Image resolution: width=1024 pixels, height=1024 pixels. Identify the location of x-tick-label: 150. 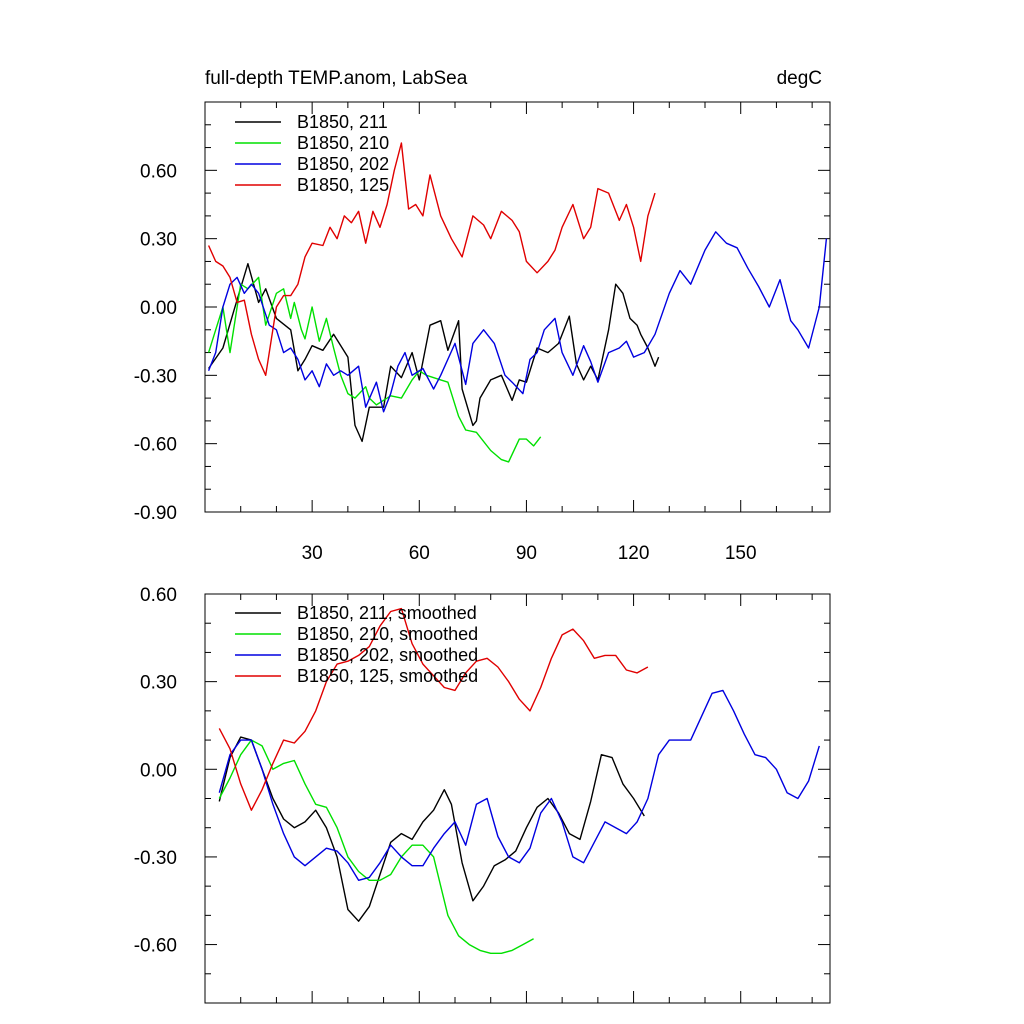
(741, 553).